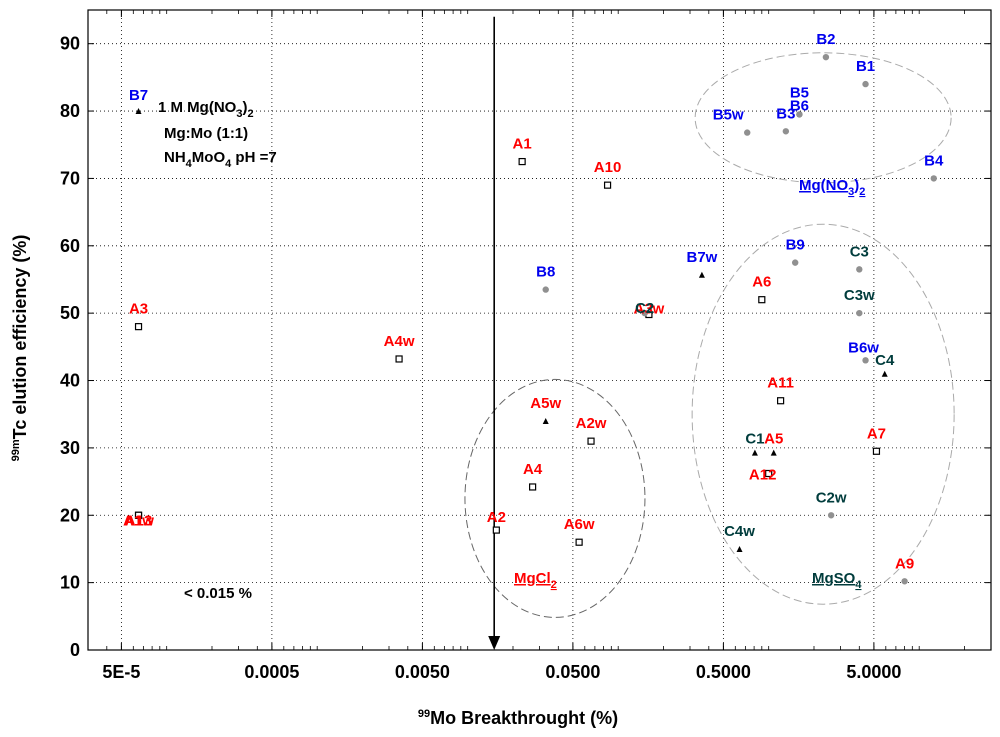 Image resolution: width=1000 pixels, height=737 pixels. What do you see at coordinates (831, 497) in the screenshot?
I see `point-label-C2w: C2w` at bounding box center [831, 497].